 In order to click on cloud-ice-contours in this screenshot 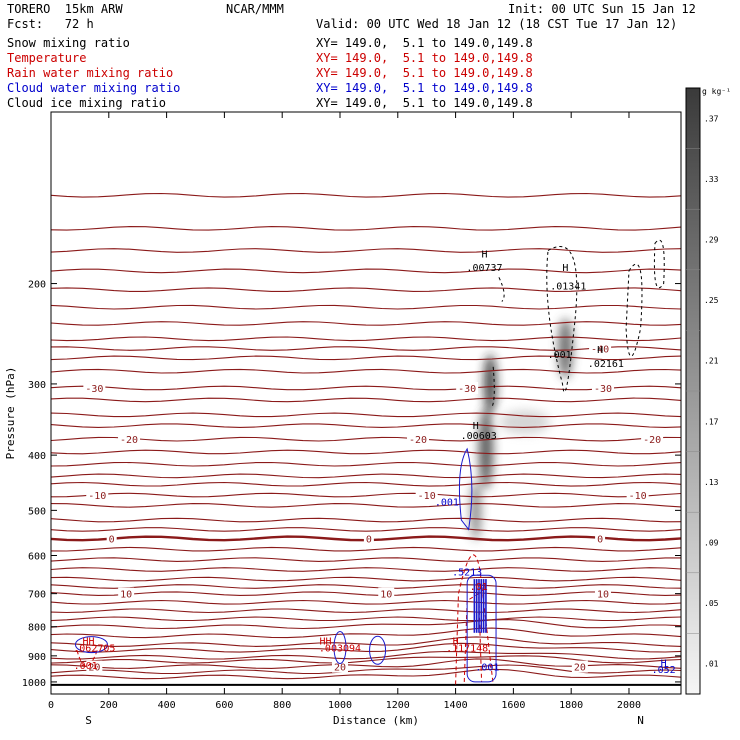, I will do `click(578, 323)`.